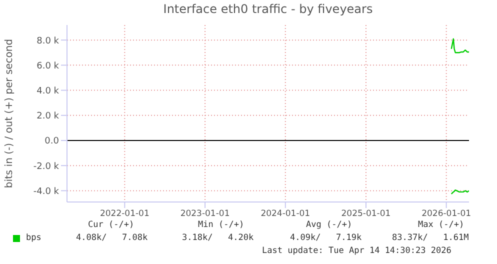 This screenshot has height=264, width=497. I want to click on chart-title: Interface eth0 traffic - by fiveyears, so click(268, 9).